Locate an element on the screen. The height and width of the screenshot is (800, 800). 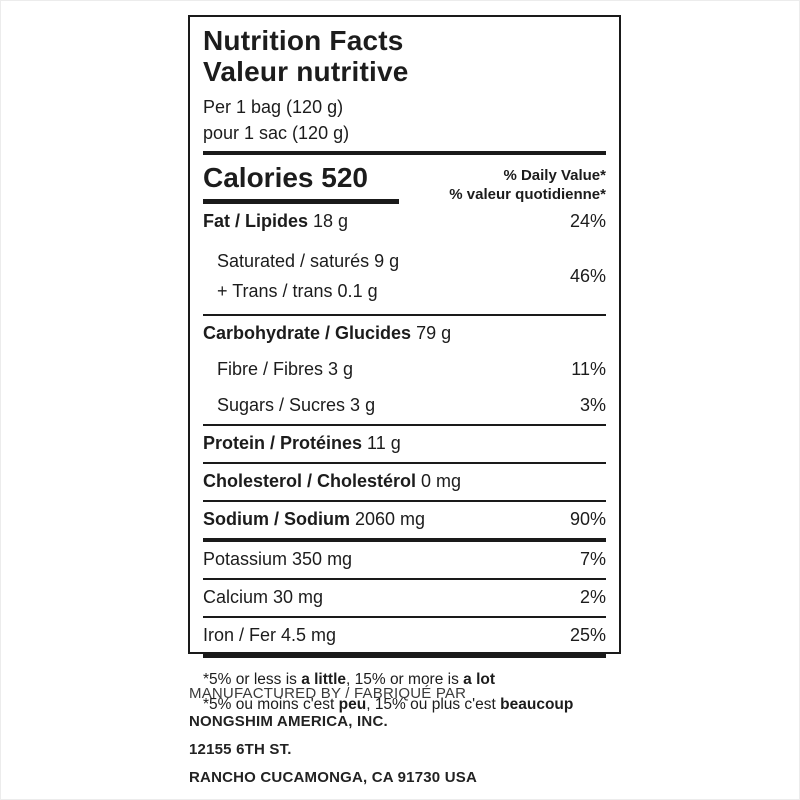
nutrient-row-carbohydrate: Carbohydrate / Glucides 79 g is located at coordinates (404, 333).